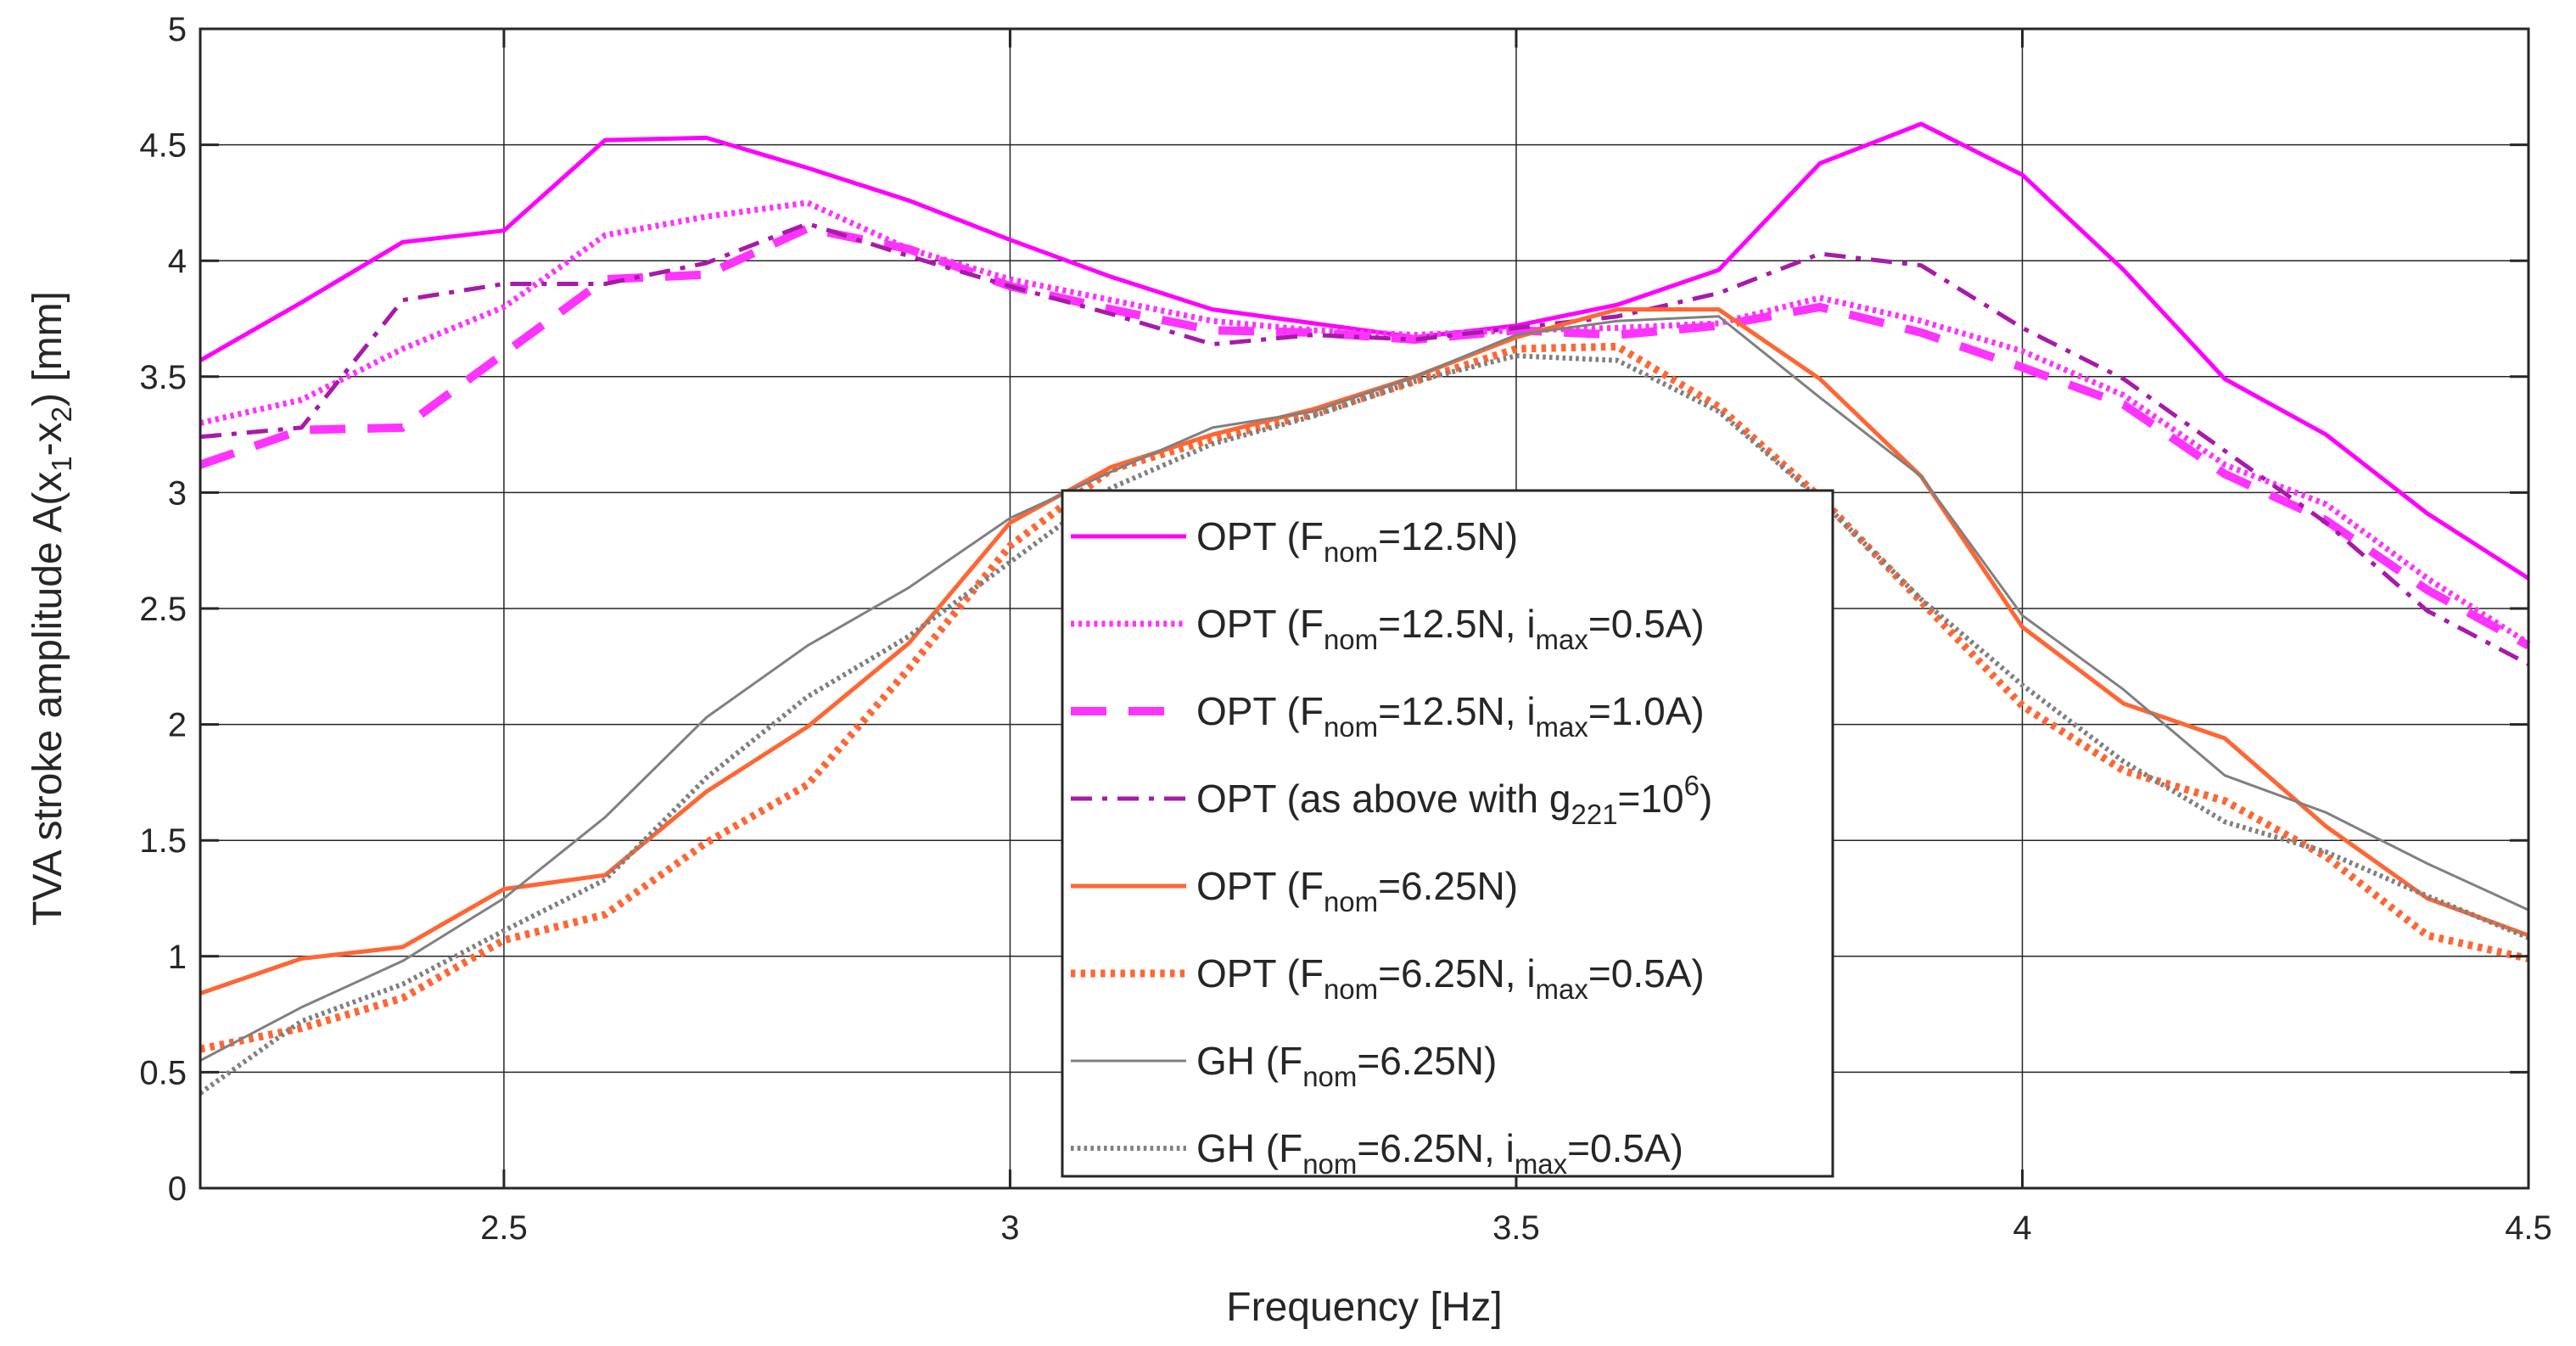 This screenshot has height=1346, width=2576. I want to click on y-axis-label: TVA stroke amplitude A(x1-x2) [mm], so click(51, 608).